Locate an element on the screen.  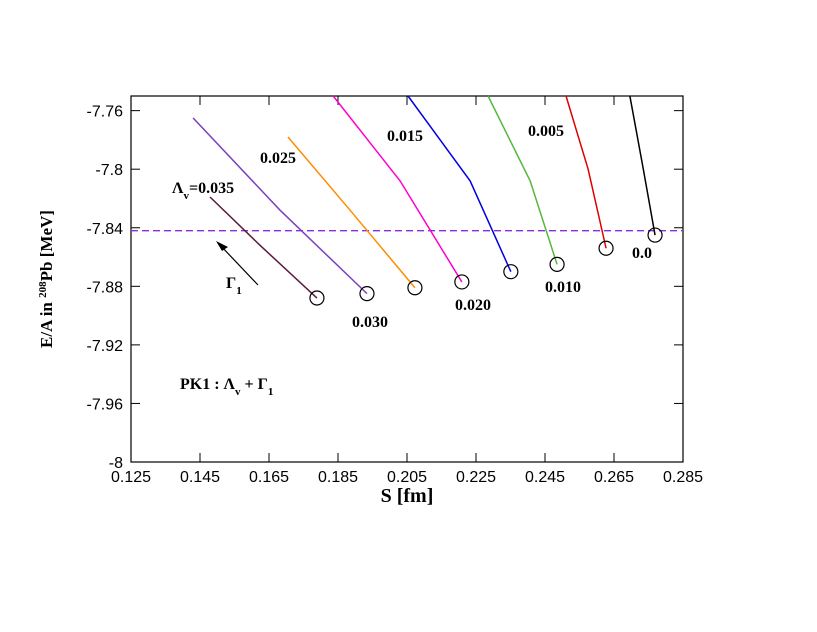
curve-label: 0.005 is located at coordinates (546, 131).